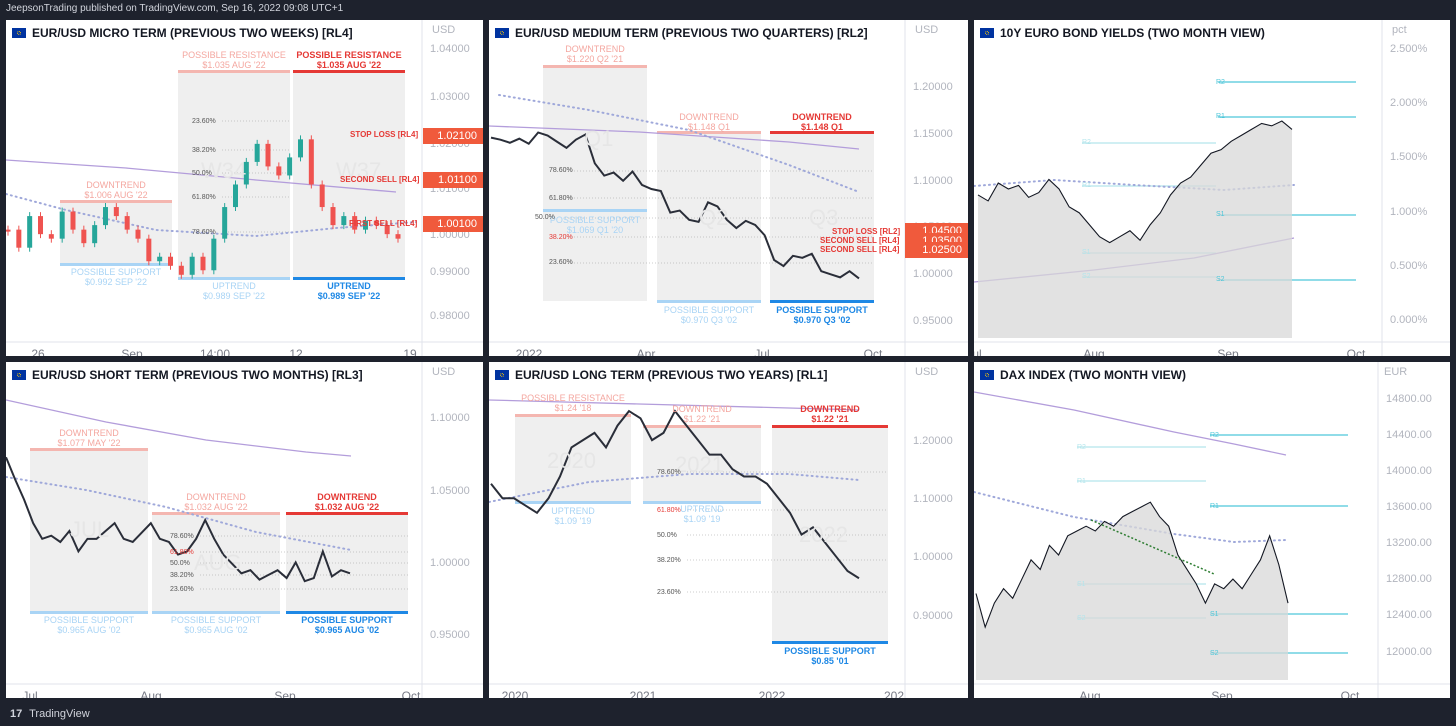  I want to click on zone-bottom-sub: $1.09 '19, so click(702, 519).